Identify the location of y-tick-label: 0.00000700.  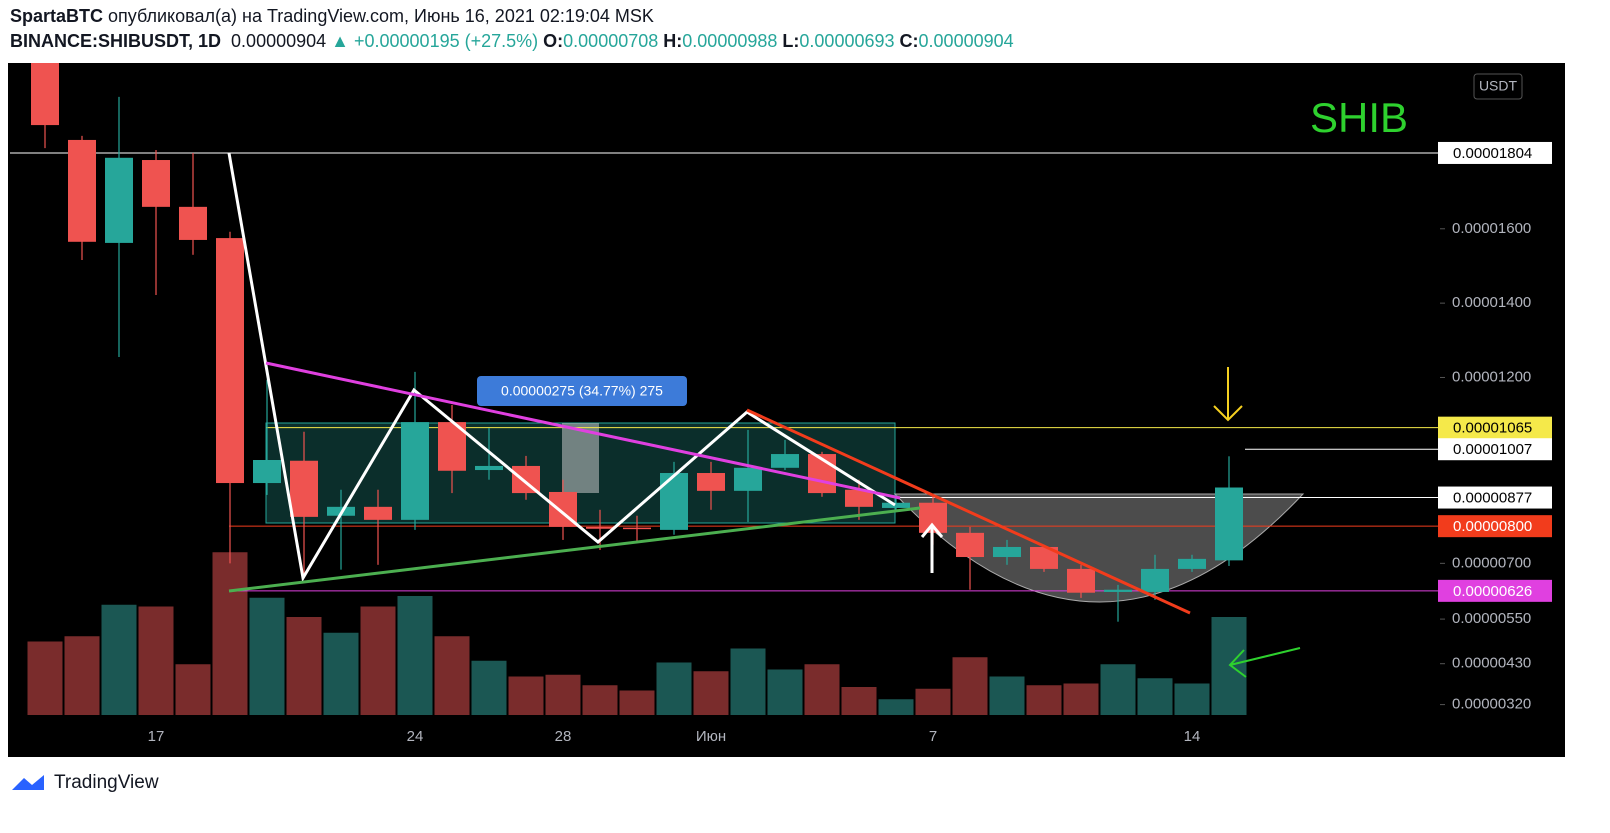
(1491, 562).